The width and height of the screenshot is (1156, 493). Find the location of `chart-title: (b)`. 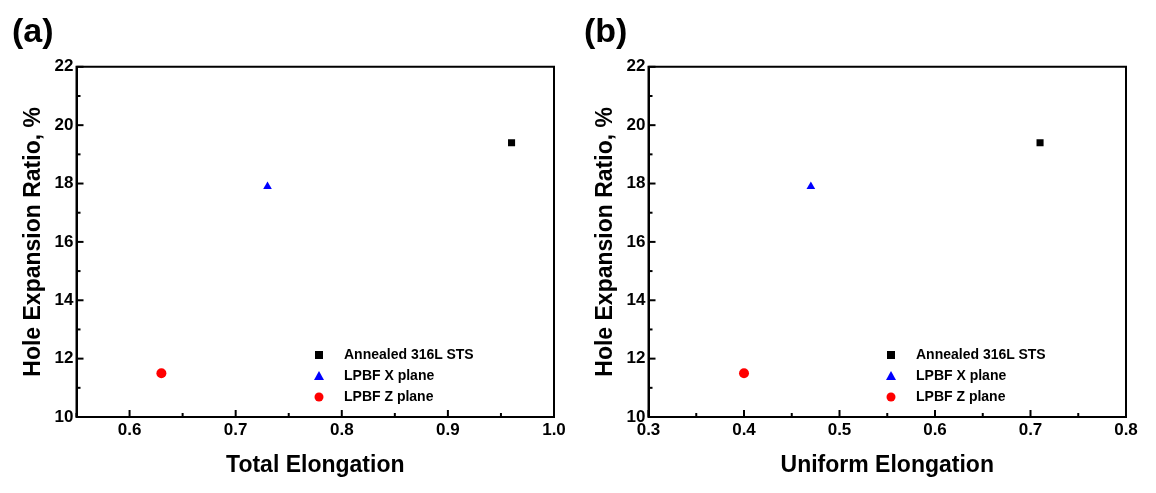

chart-title: (b) is located at coordinates (606, 29).